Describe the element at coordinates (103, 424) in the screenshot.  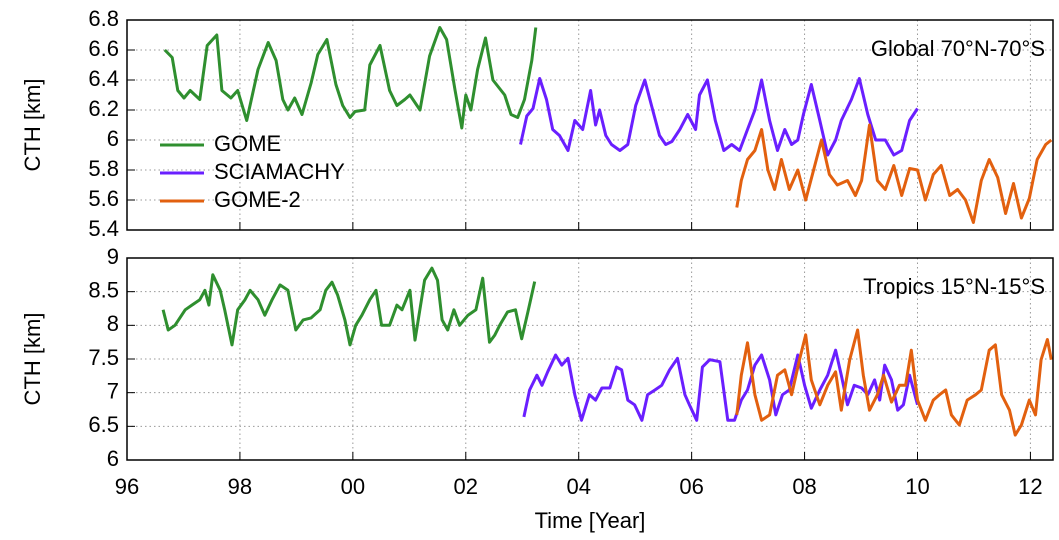
I see `y-tick-label: 6.5` at that location.